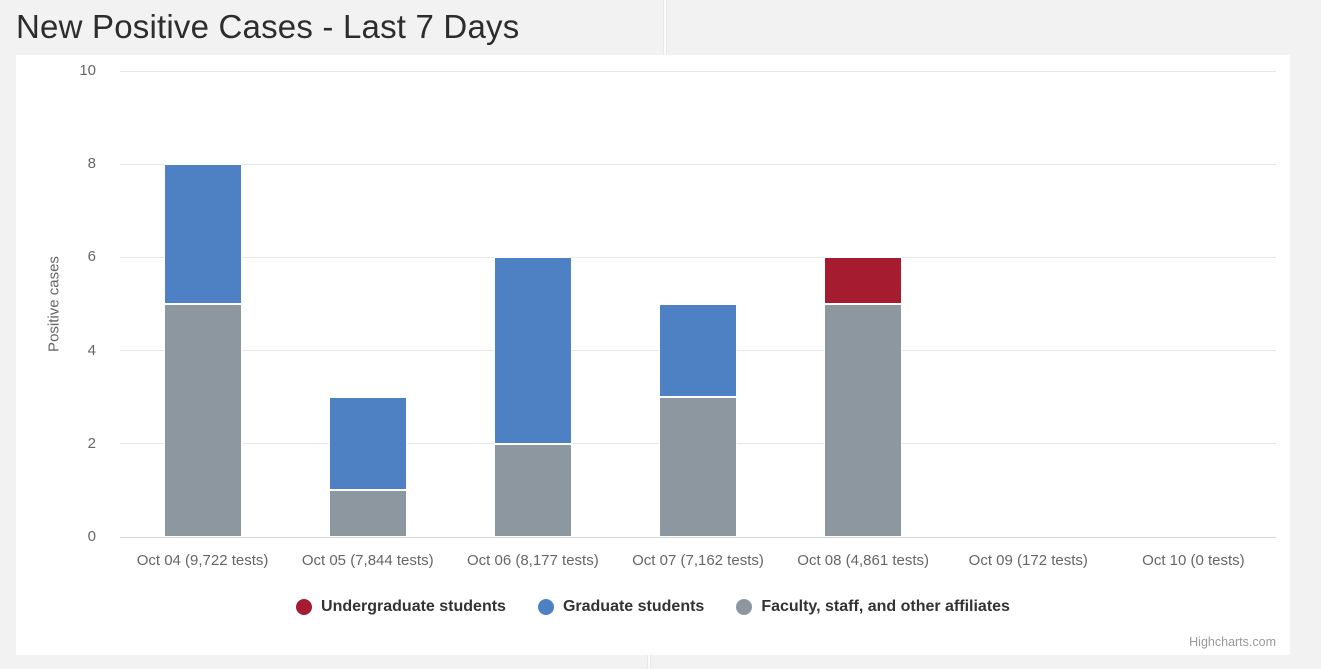 The width and height of the screenshot is (1321, 669). Describe the element at coordinates (1193, 560) in the screenshot. I see `x-category-label: Oct 10 (0 tests)` at that location.